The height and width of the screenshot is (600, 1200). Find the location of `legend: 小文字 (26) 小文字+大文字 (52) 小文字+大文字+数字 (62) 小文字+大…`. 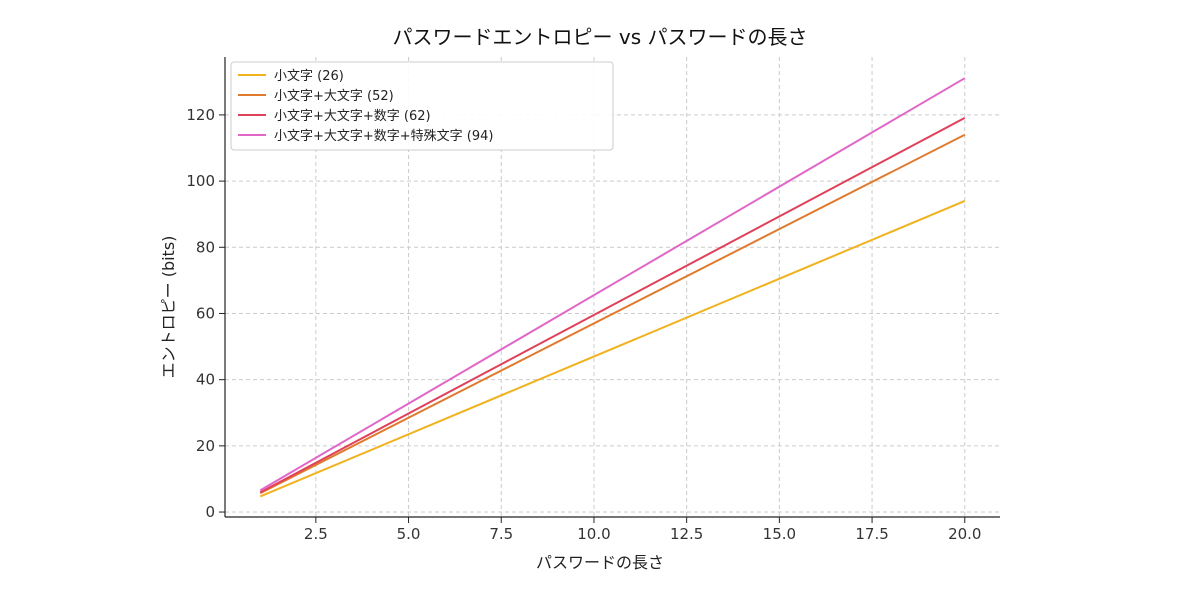

legend: 小文字 (26) 小文字+大文字 (52) 小文字+大文字+数字 (62) 小文字+大… is located at coordinates (422, 106).